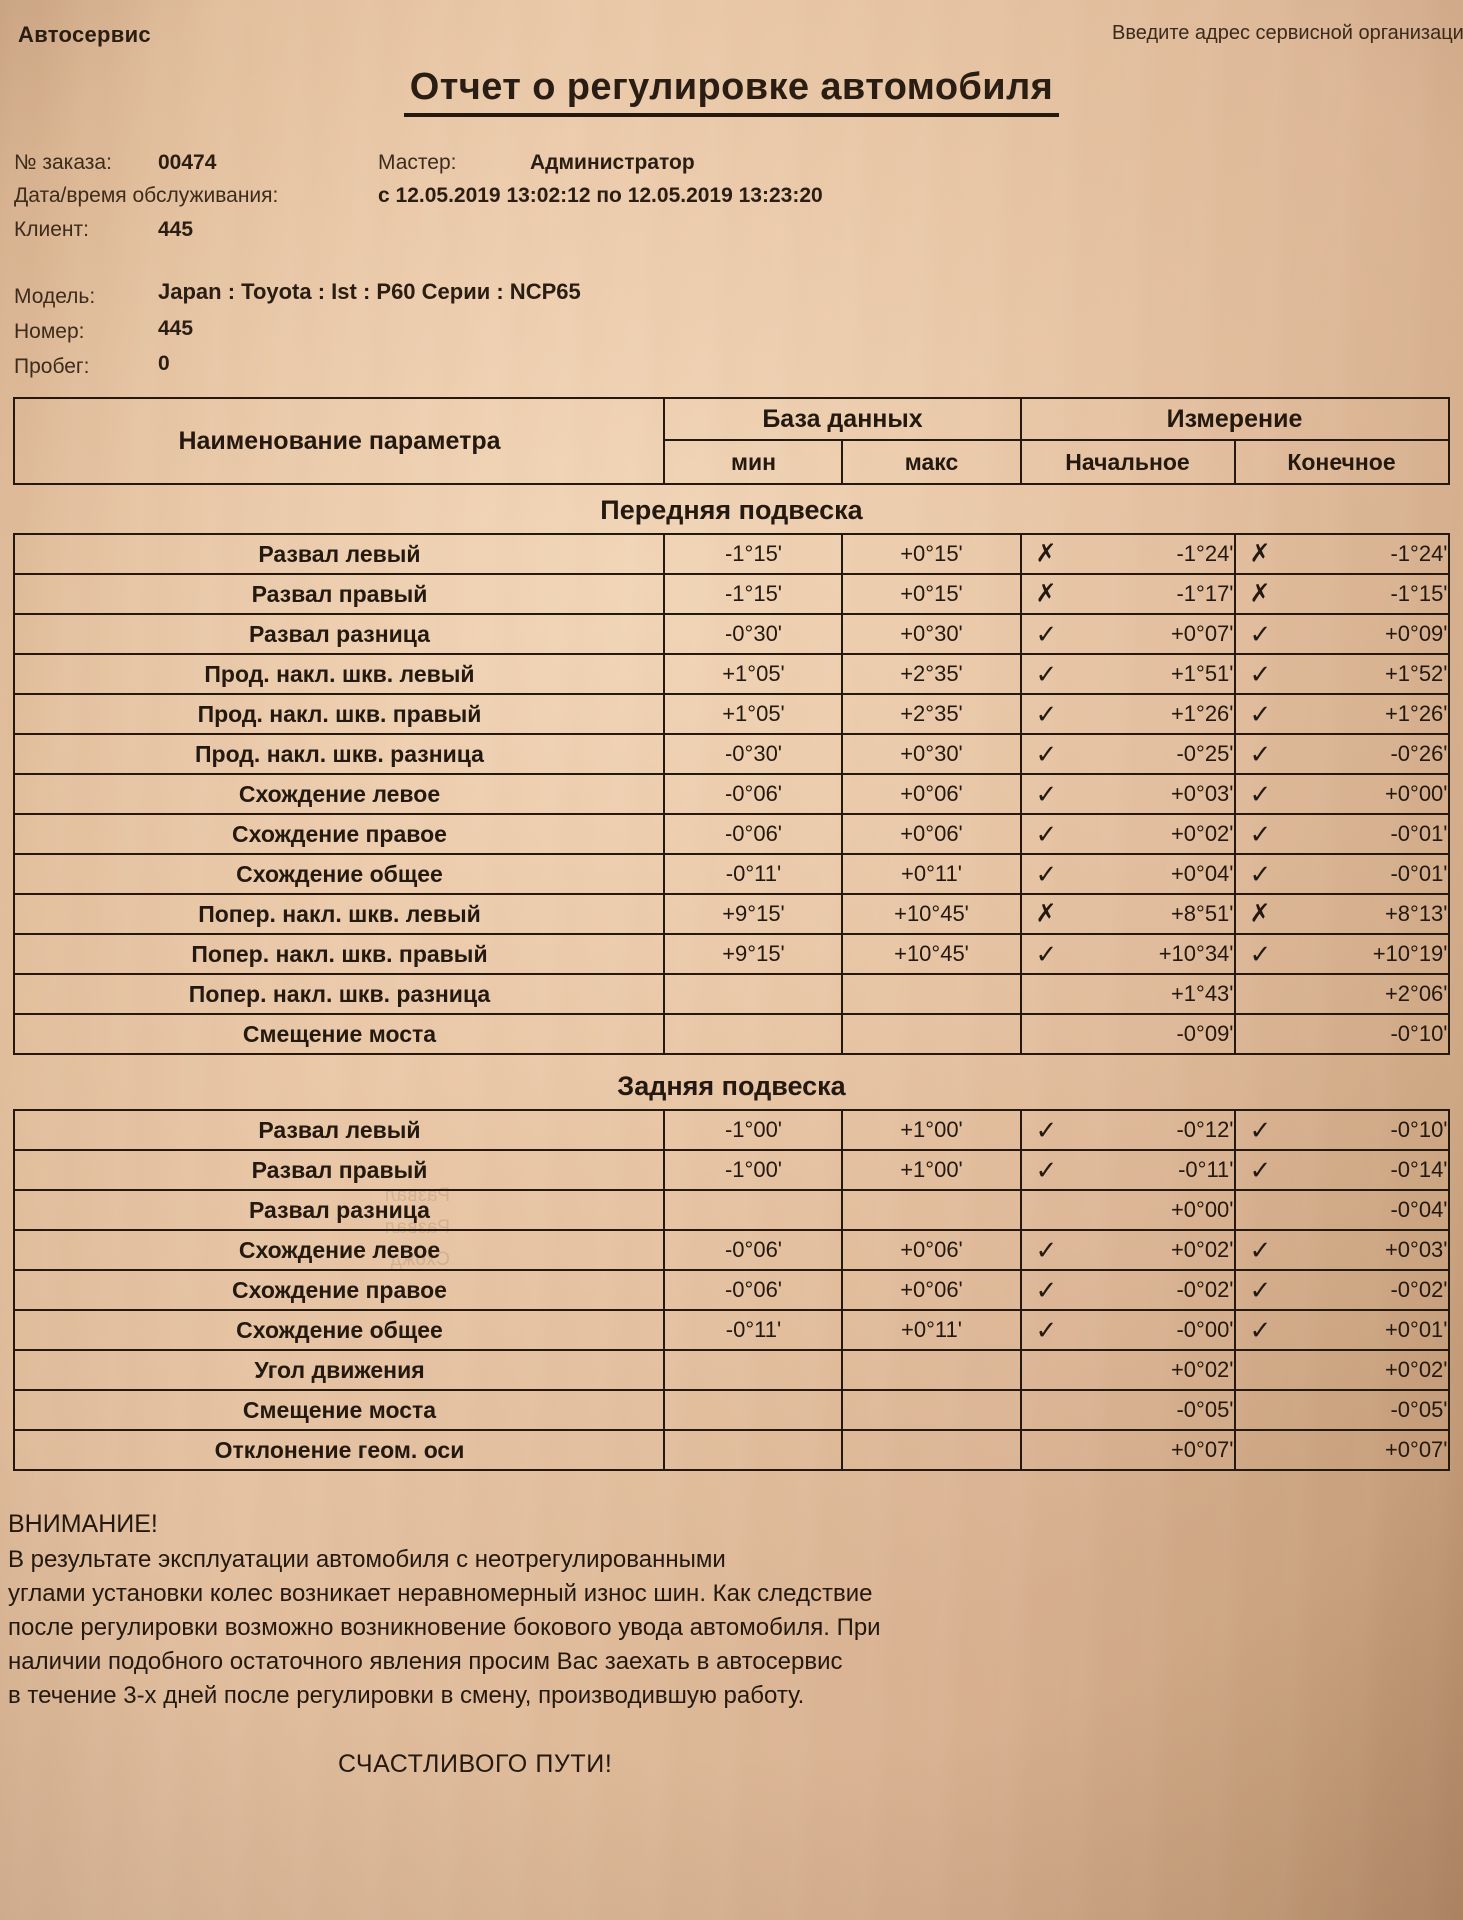  Describe the element at coordinates (1202, 833) in the screenshot. I see `measure-value: +0°02'` at that location.